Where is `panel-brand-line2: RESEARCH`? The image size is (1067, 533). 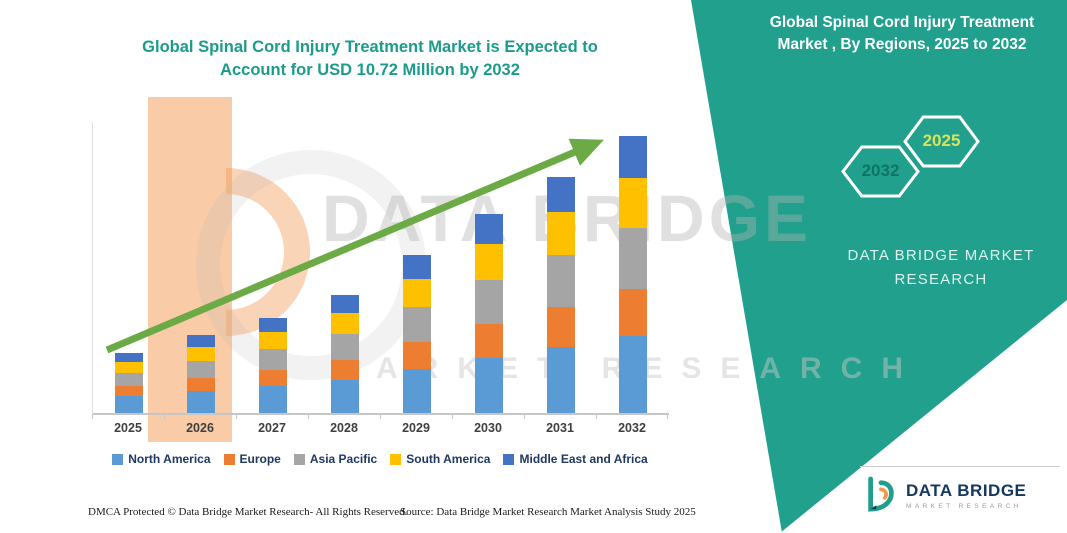 panel-brand-line2: RESEARCH is located at coordinates (941, 279).